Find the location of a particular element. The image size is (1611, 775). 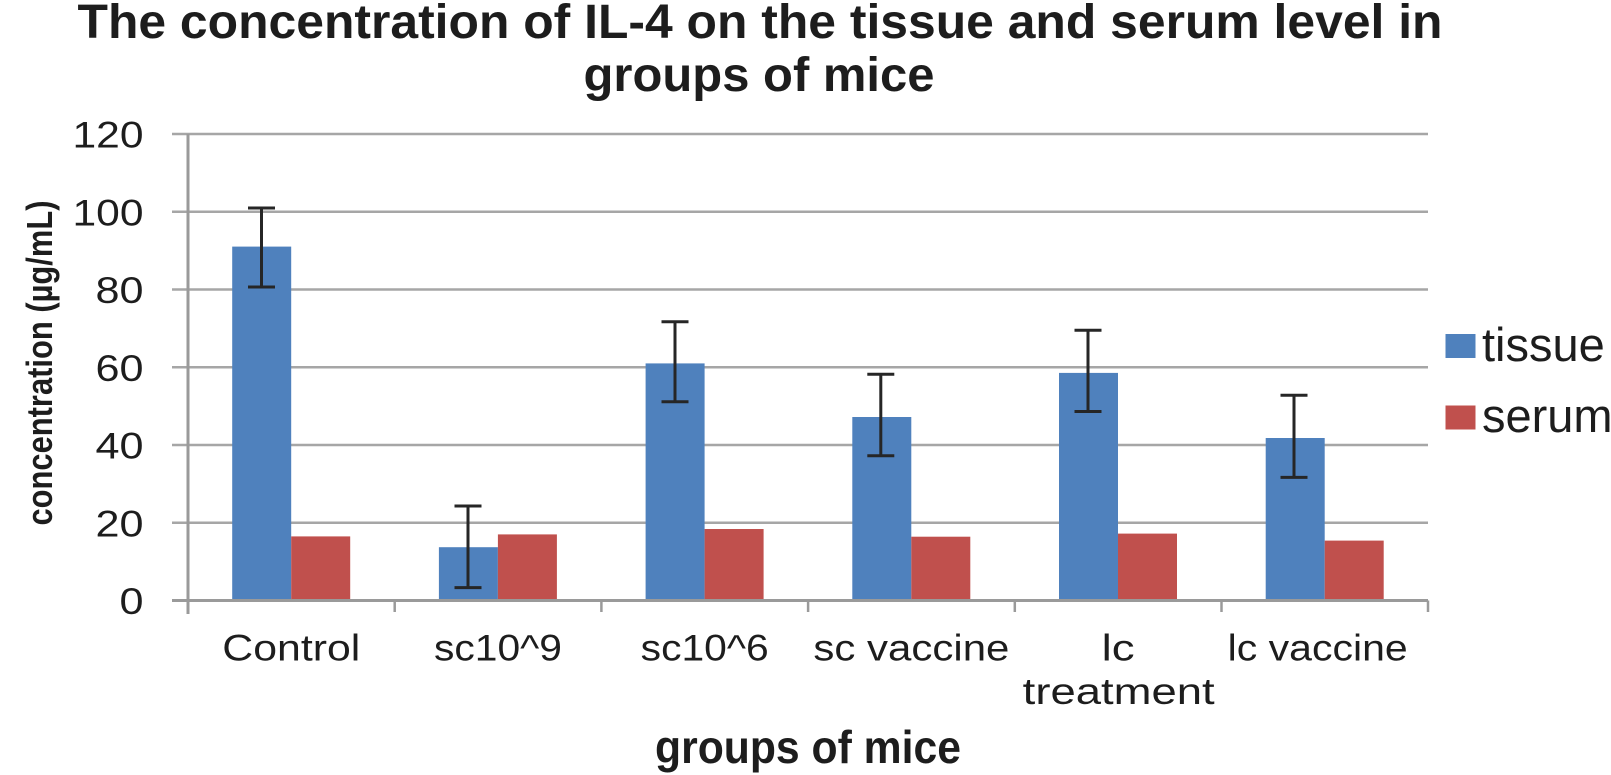

svg-text: 120 is located at coordinates (108, 135).